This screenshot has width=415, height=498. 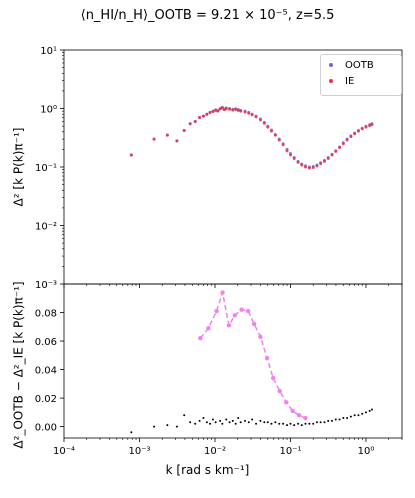 I want to click on x-axis-label: k [rad s km⁻¹], so click(x=207, y=470).